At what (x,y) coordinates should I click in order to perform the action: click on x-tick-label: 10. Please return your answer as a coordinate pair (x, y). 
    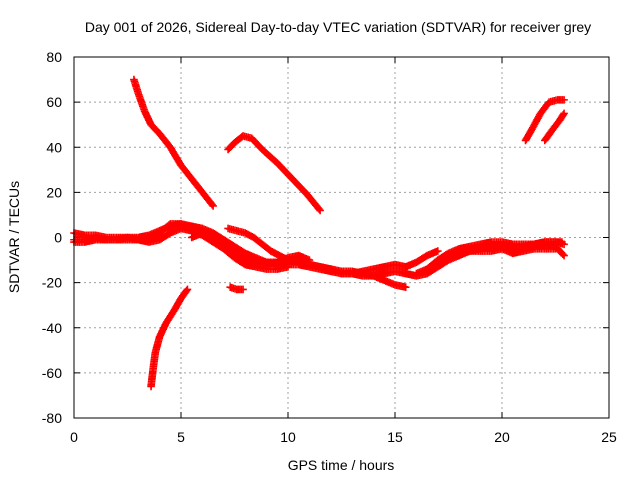
    Looking at the image, I should click on (288, 437).